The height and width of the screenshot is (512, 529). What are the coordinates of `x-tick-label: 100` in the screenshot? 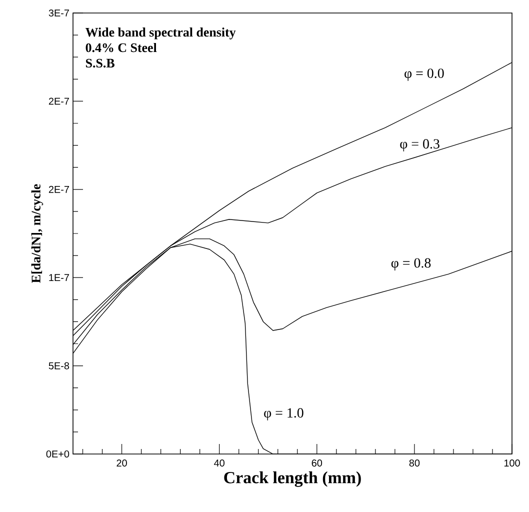 It's located at (512, 463).